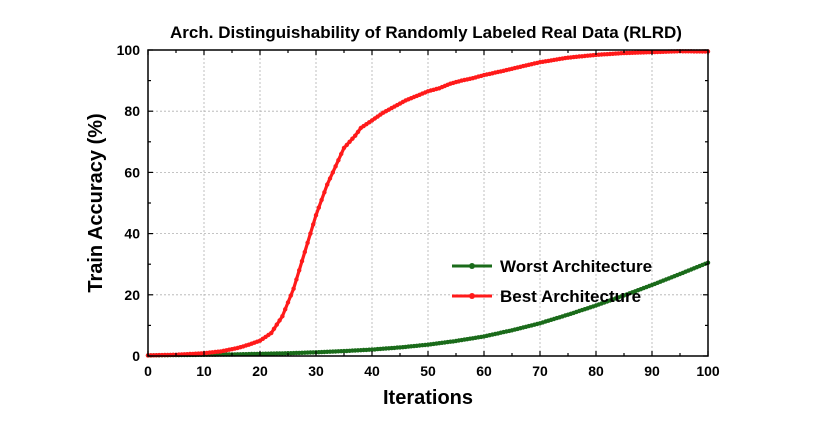 This screenshot has height=429, width=822. I want to click on legend-entry-label: Worst Architecture, so click(576, 266).